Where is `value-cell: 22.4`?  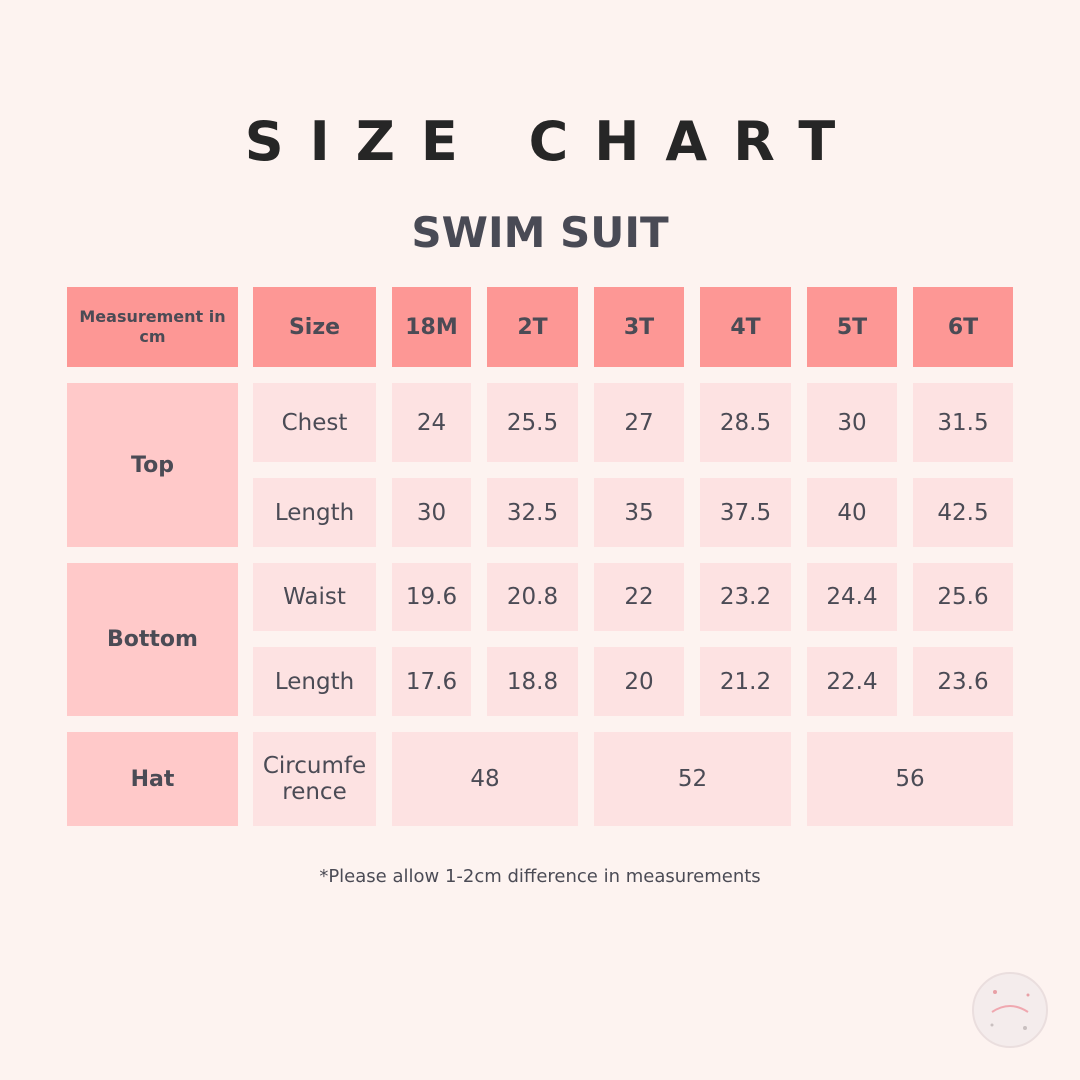
value-cell: 22.4 is located at coordinates (852, 681).